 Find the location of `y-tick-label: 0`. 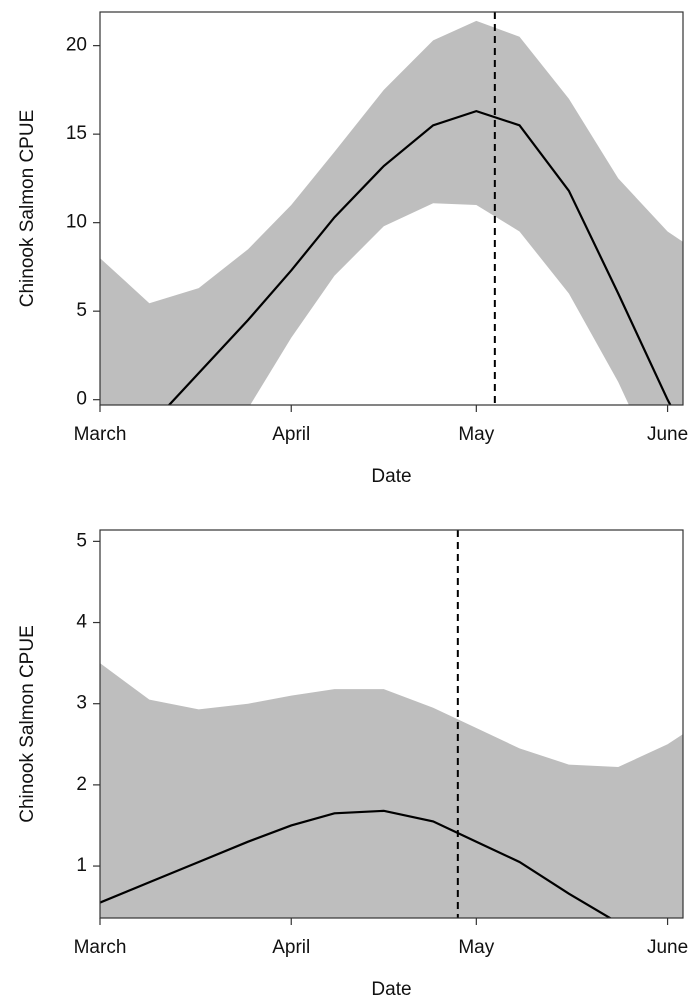

y-tick-label: 0 is located at coordinates (81, 399).